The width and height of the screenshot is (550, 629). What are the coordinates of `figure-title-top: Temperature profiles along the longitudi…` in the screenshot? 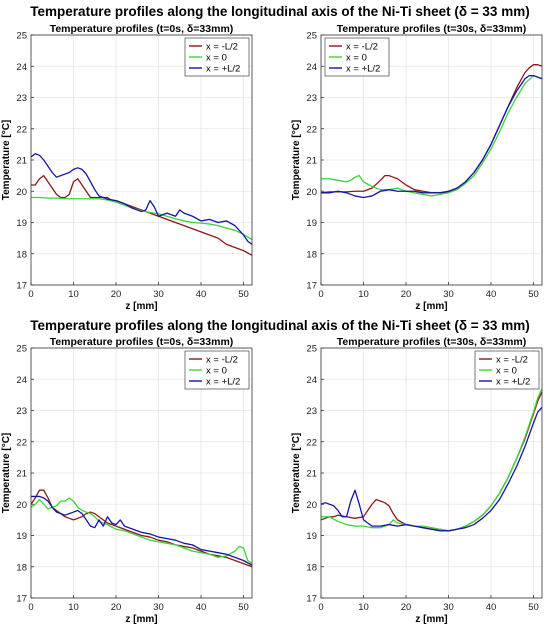 It's located at (279, 11).